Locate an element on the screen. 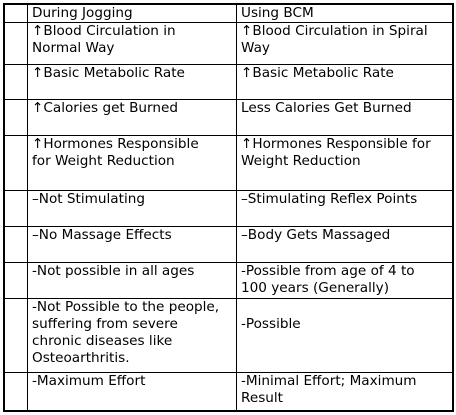 The width and height of the screenshot is (456, 415). jogging-cell: ↑Calories get Burned is located at coordinates (132, 117).